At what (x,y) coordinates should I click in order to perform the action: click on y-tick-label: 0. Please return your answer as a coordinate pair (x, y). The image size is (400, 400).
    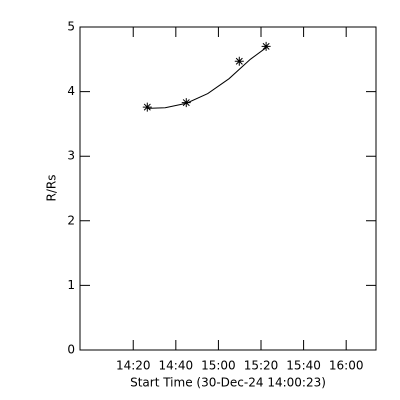
    Looking at the image, I should click on (71, 350).